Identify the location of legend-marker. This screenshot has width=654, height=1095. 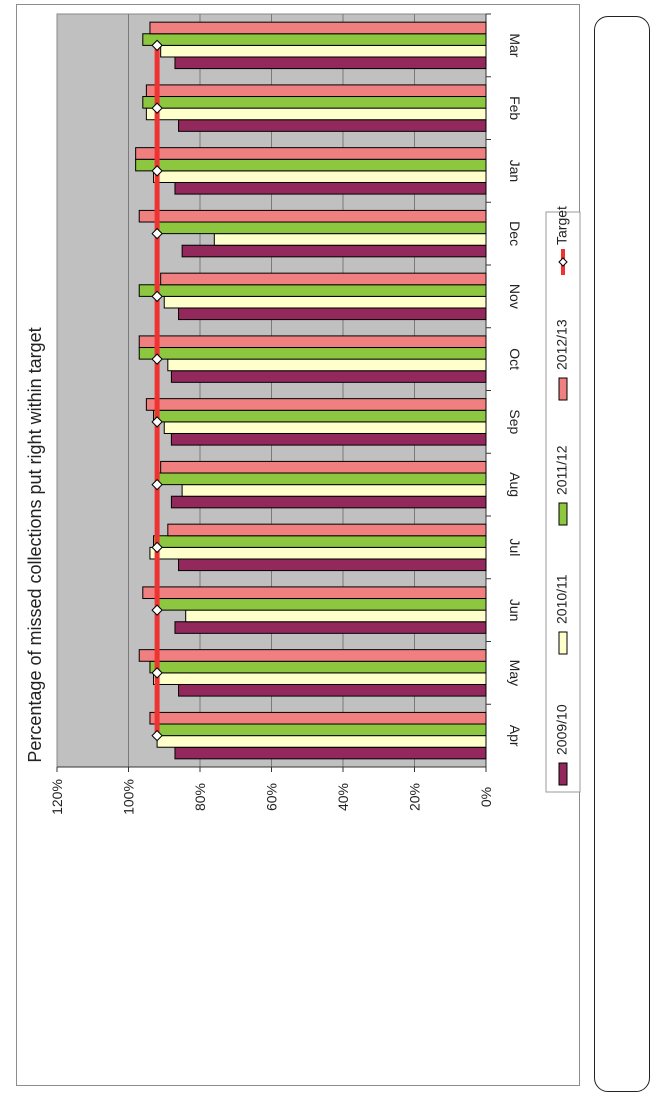
(563, 262).